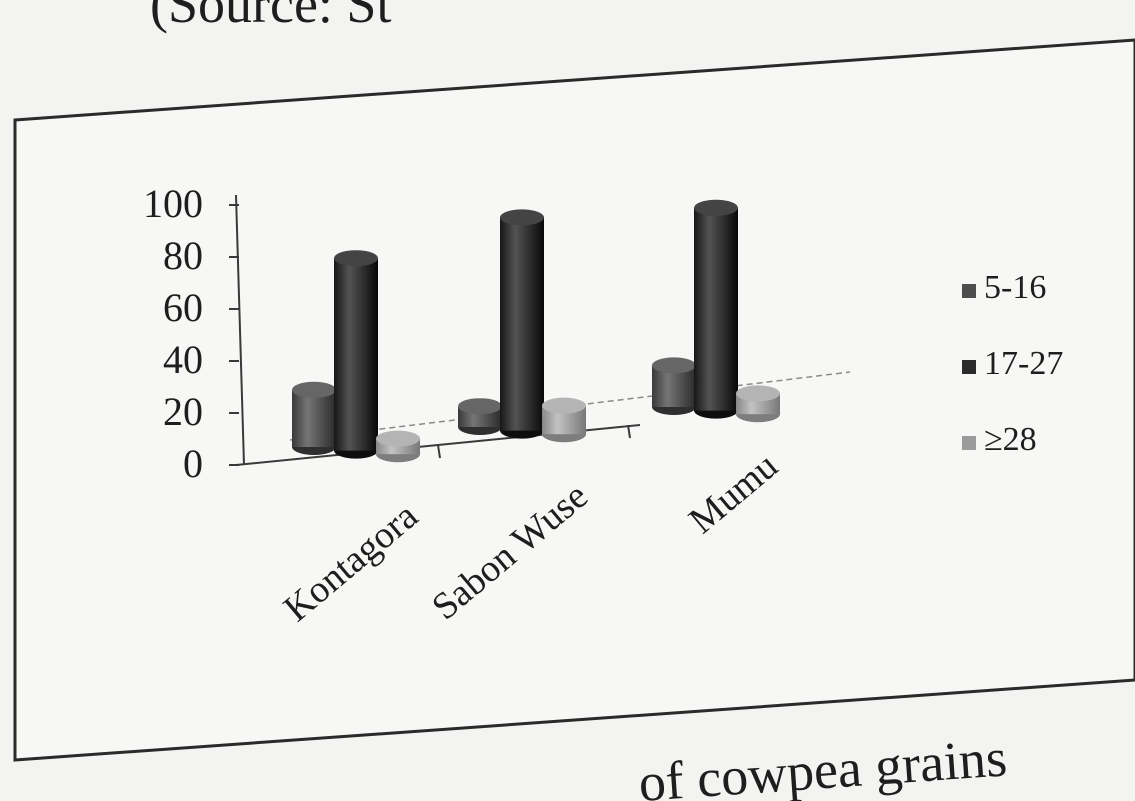 Image resolution: width=1135 pixels, height=801 pixels. Describe the element at coordinates (564, 420) in the screenshot. I see `bar-≥28-sabon-wuse` at that location.